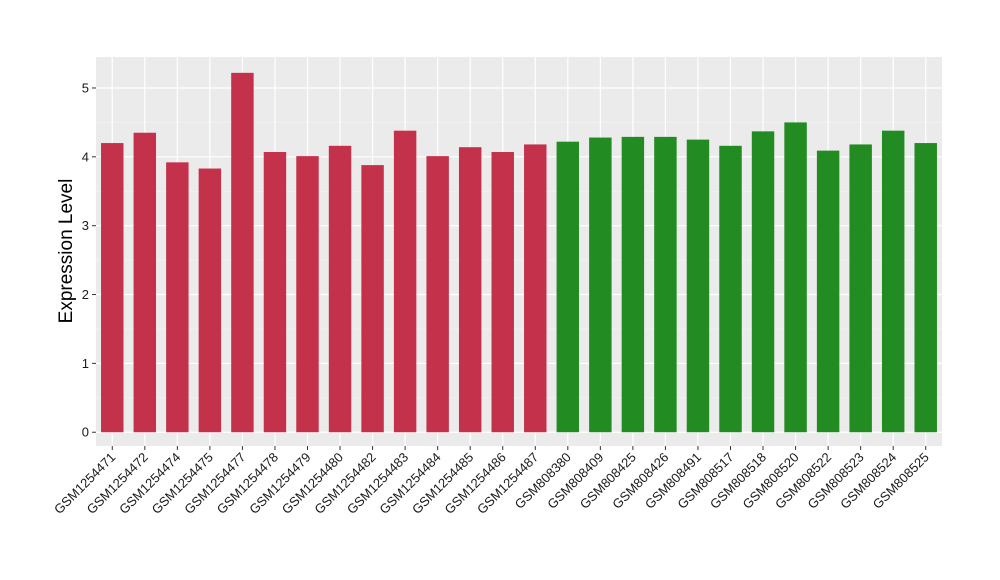 The height and width of the screenshot is (580, 1000). What do you see at coordinates (177, 297) in the screenshot?
I see `bar-GSM1254474` at bounding box center [177, 297].